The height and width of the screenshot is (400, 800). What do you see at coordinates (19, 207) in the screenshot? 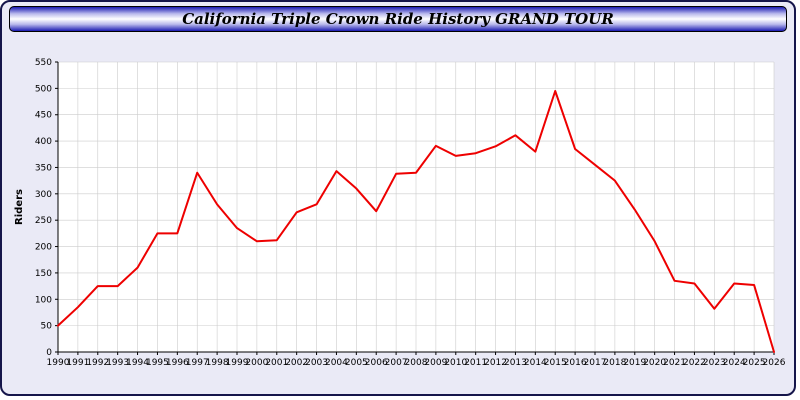
I see `y-axis-title: Riders` at bounding box center [19, 207].